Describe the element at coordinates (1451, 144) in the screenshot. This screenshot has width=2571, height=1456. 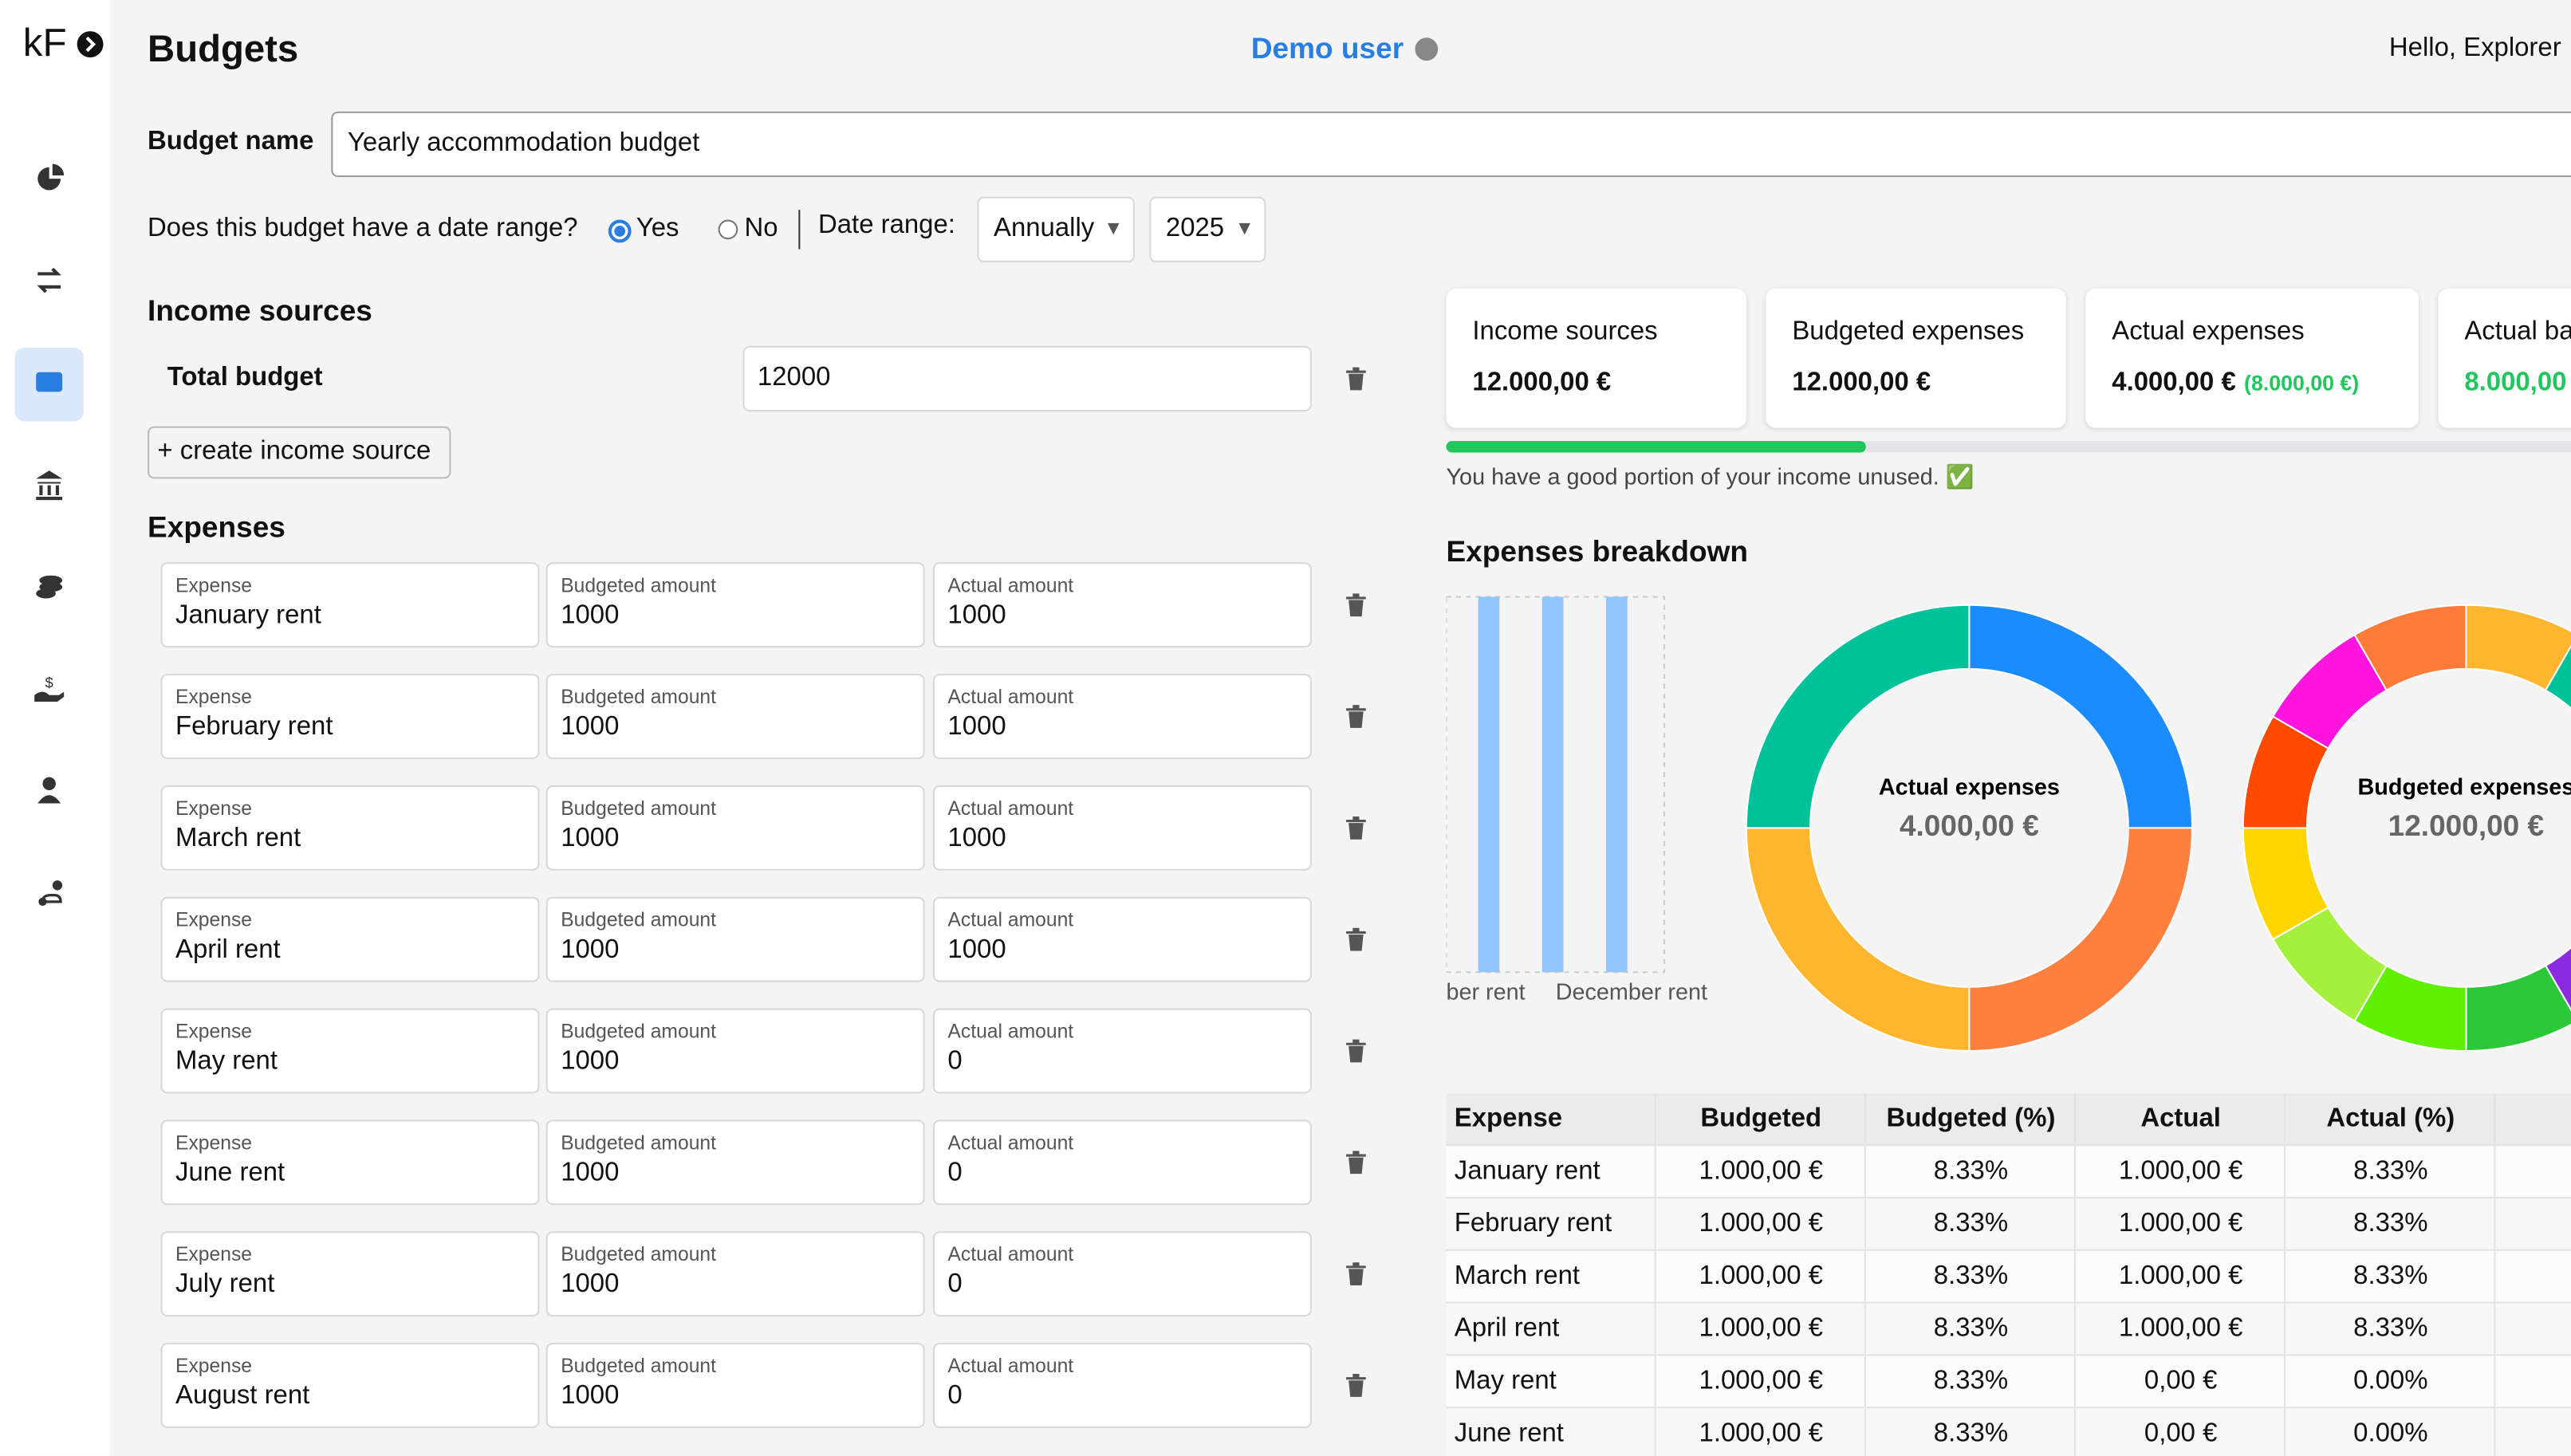
I see `budget-name-input: Yearly accommodation budget` at that location.